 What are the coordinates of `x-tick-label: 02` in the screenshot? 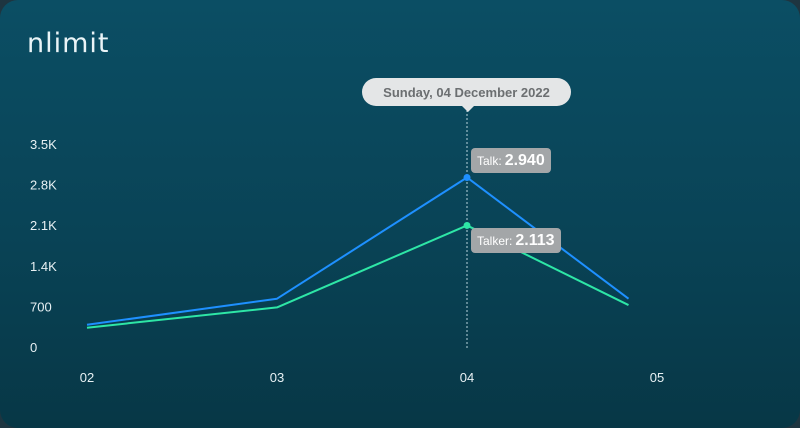 It's located at (87, 377).